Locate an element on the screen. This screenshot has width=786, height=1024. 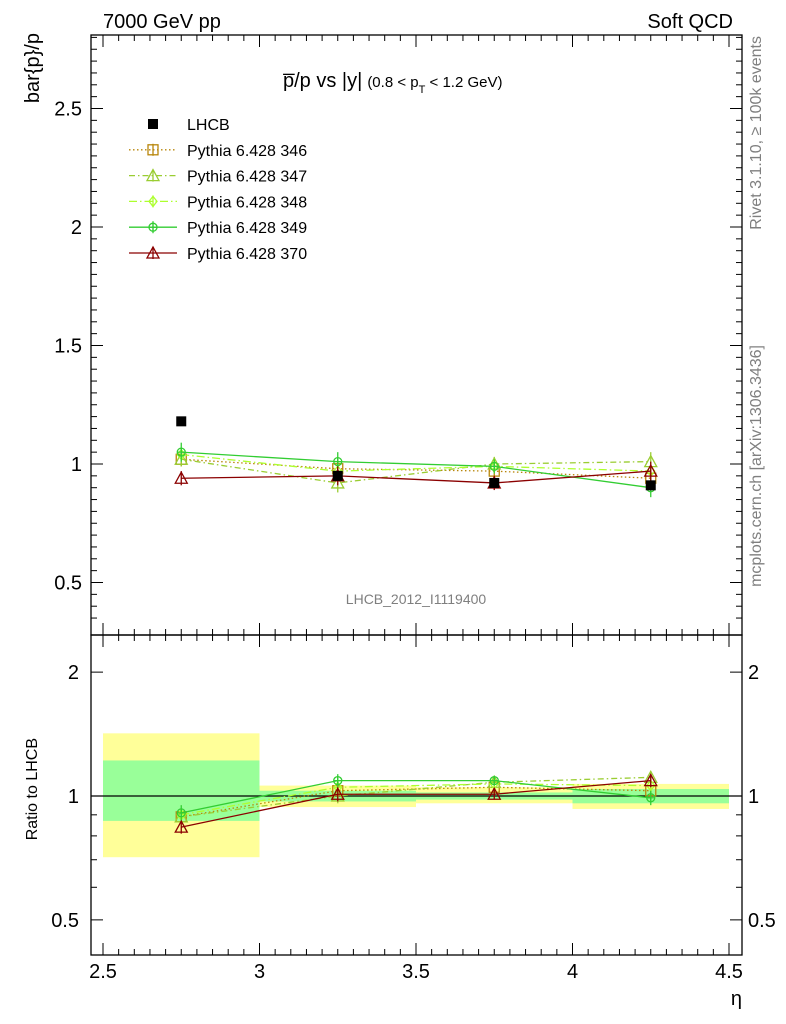
legend-entry-lhcb: LHCB is located at coordinates (189, 125).